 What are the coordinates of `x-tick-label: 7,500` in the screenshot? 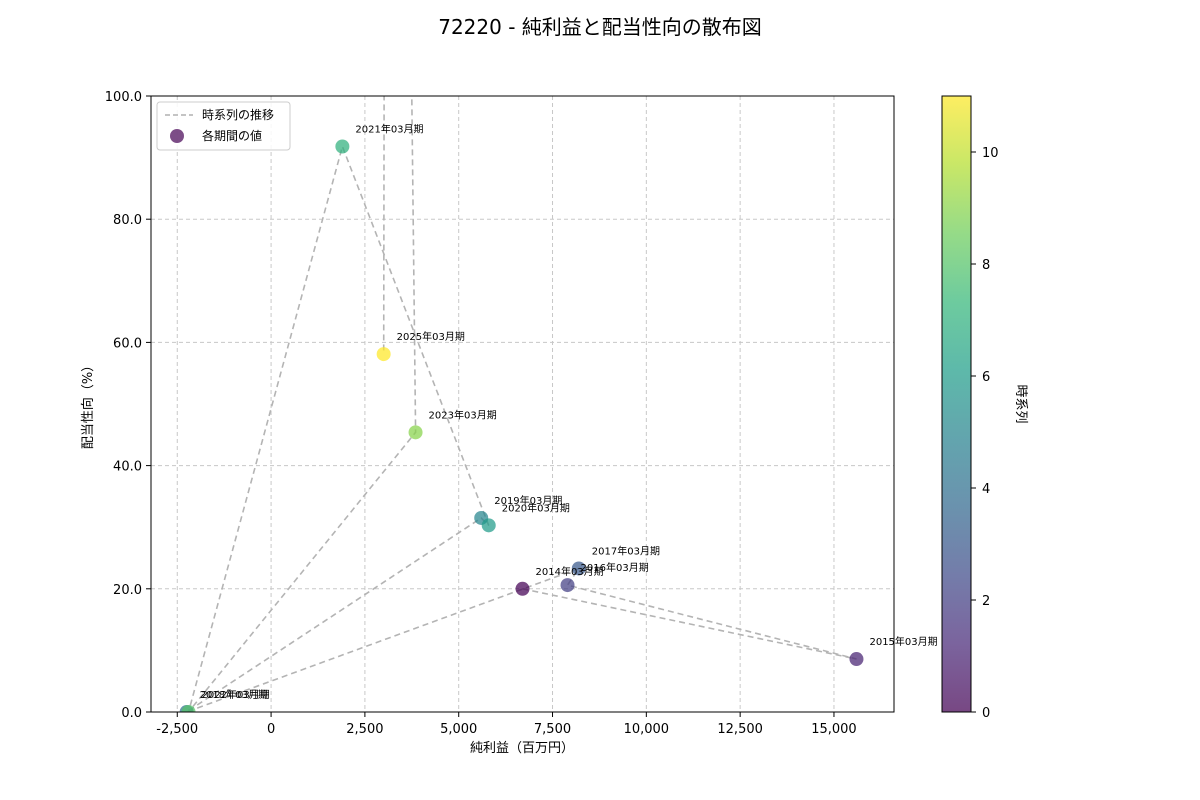 It's located at (552, 729).